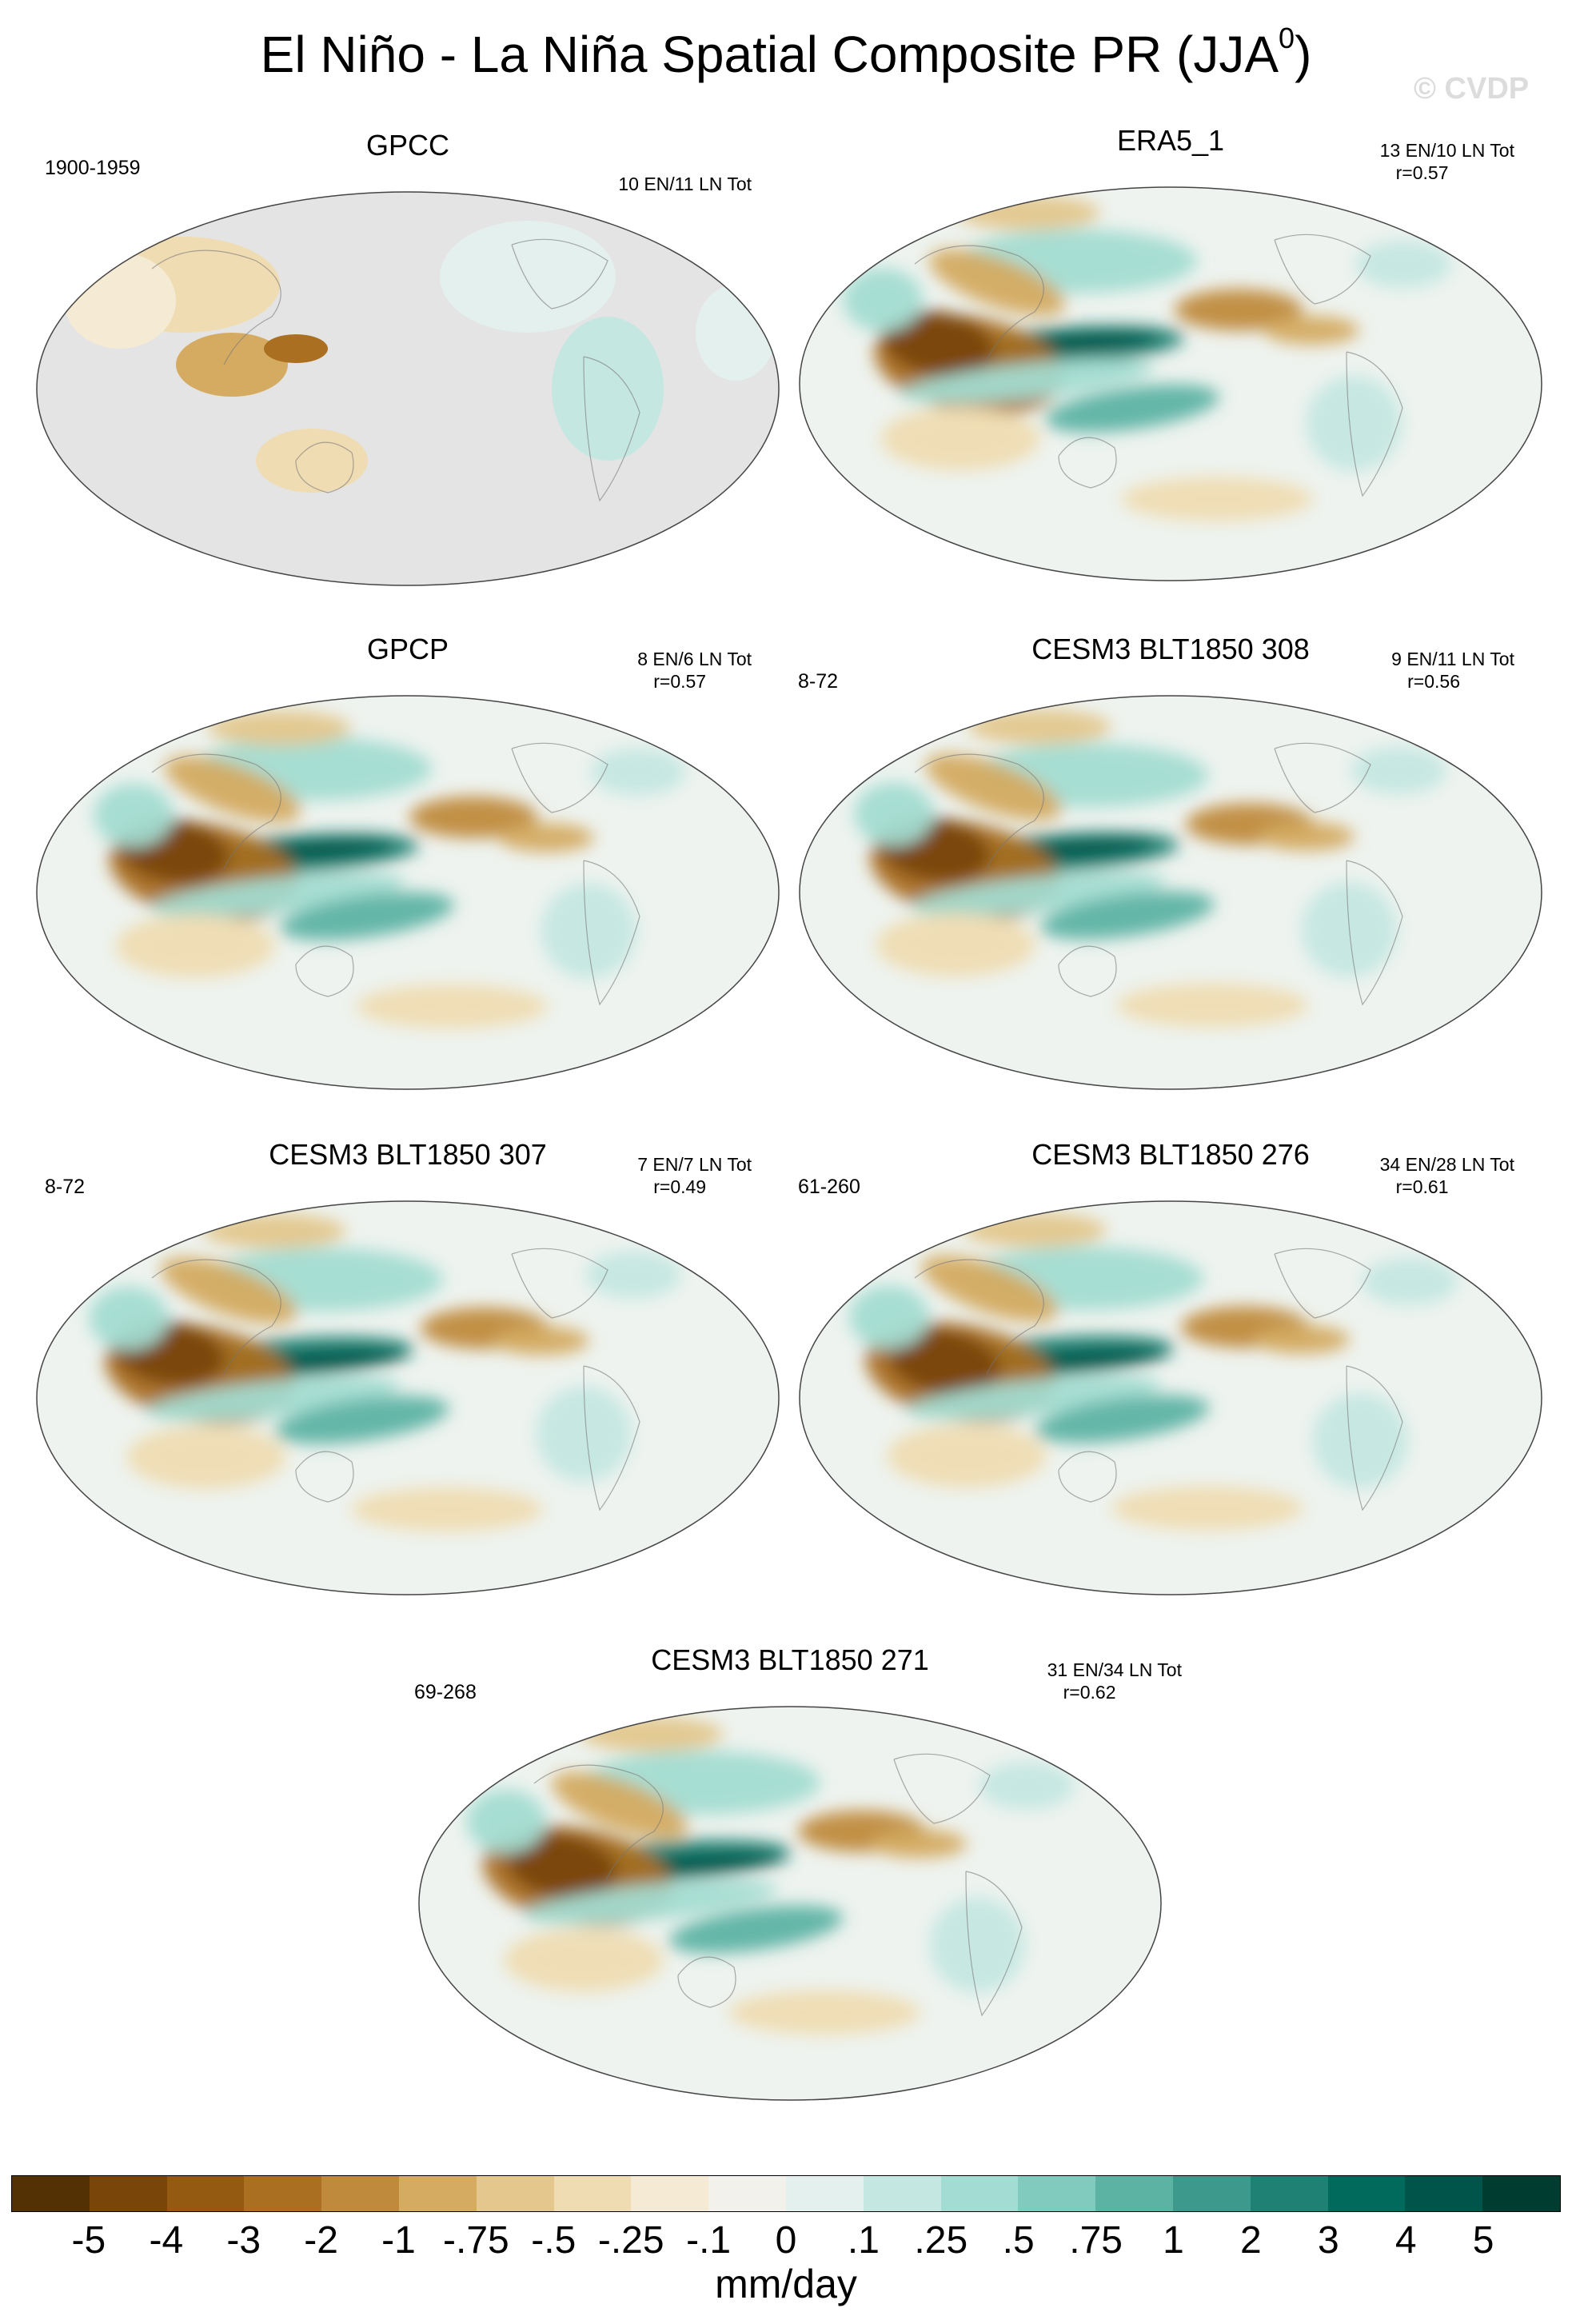  Describe the element at coordinates (1019, 2240) in the screenshot. I see `colorbar-tick-label: .5` at that location.